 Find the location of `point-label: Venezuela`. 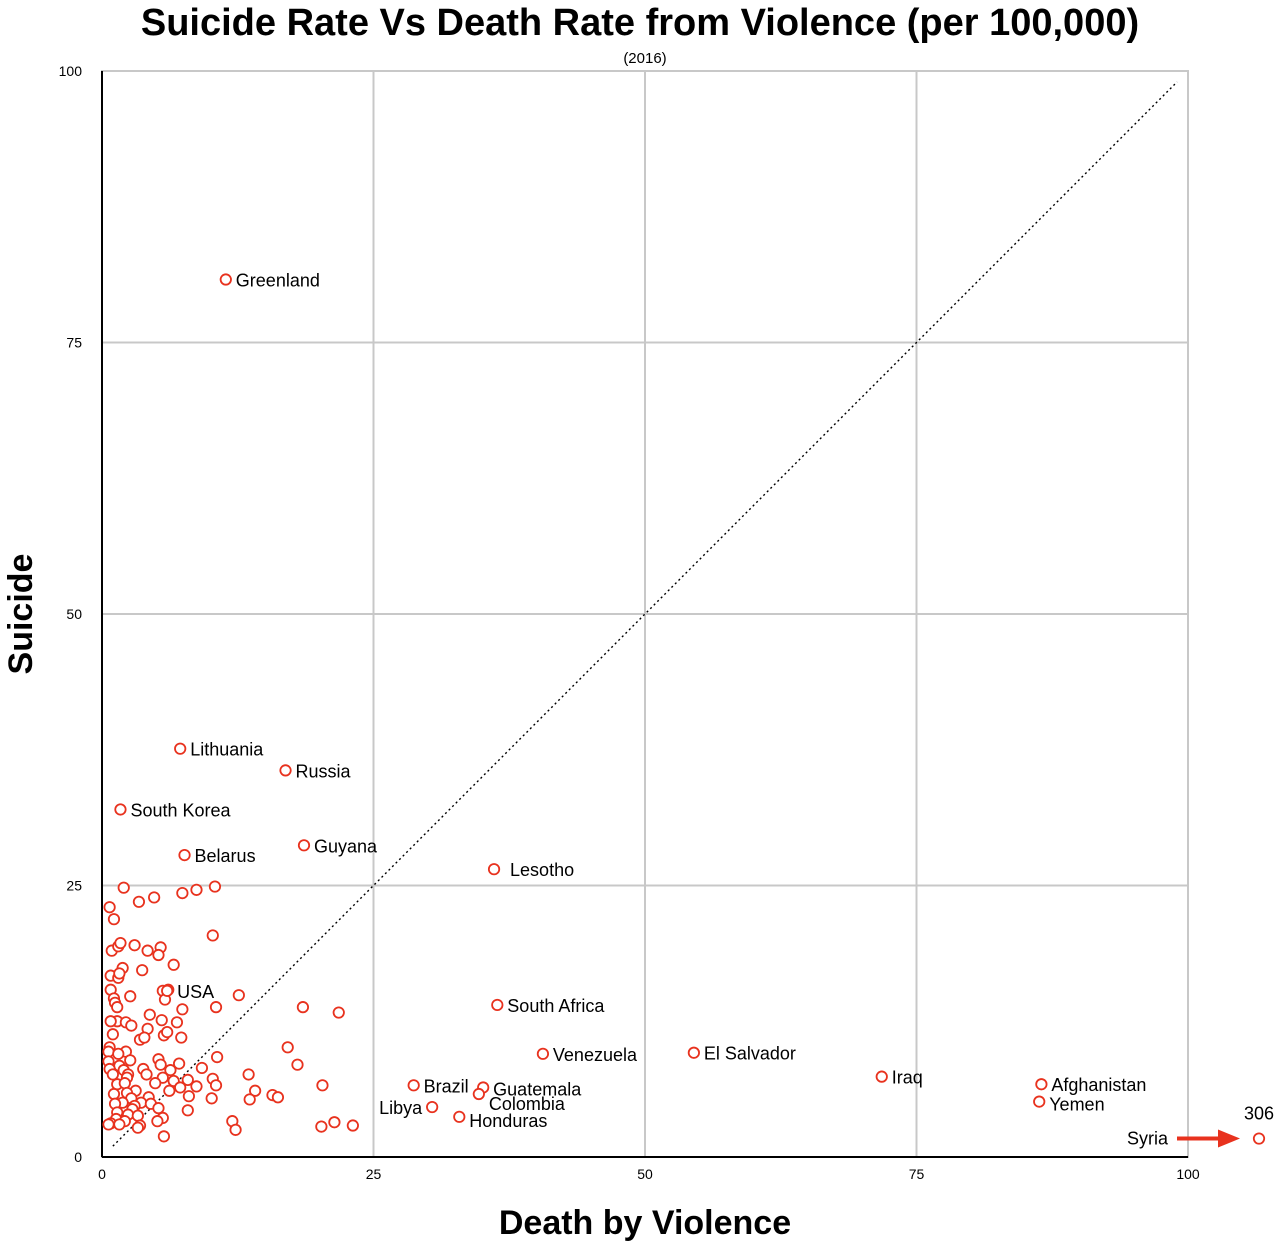

point-label: Venezuela is located at coordinates (595, 1055).